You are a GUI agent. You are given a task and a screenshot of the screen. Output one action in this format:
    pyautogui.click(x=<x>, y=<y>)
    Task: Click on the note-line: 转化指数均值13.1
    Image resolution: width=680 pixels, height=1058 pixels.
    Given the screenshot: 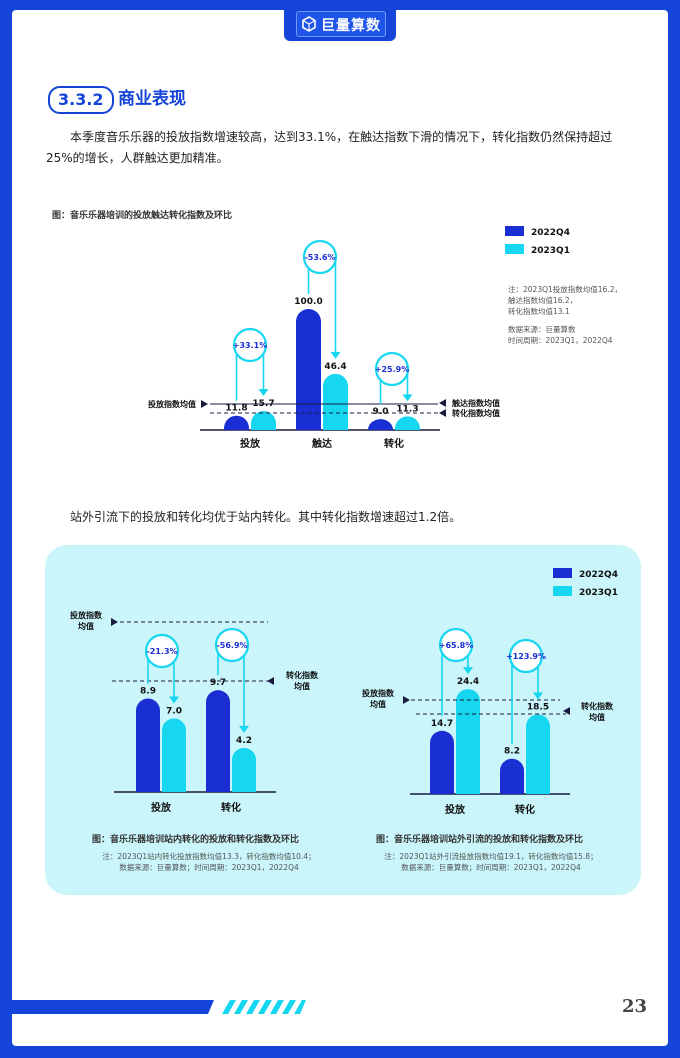 What is the action you would take?
    pyautogui.click(x=539, y=311)
    